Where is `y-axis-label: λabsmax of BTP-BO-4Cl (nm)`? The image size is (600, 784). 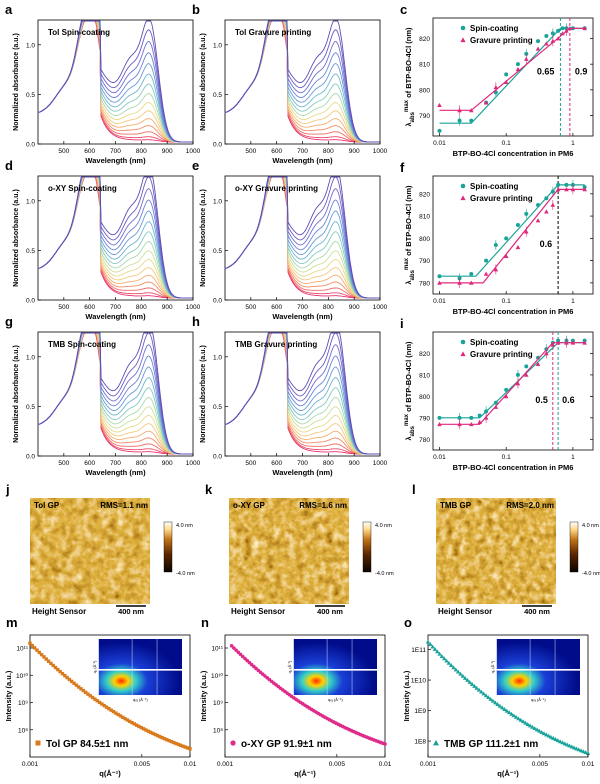 y-axis-label: λabsmax of BTP-BO-4Cl (nm) is located at coordinates (410, 391).